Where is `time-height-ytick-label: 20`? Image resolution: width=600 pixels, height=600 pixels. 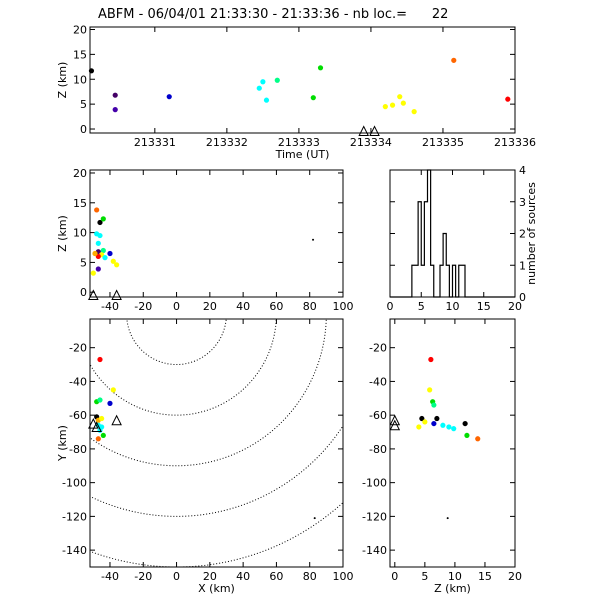 time-height-ytick-label: 20 is located at coordinates (80, 29).